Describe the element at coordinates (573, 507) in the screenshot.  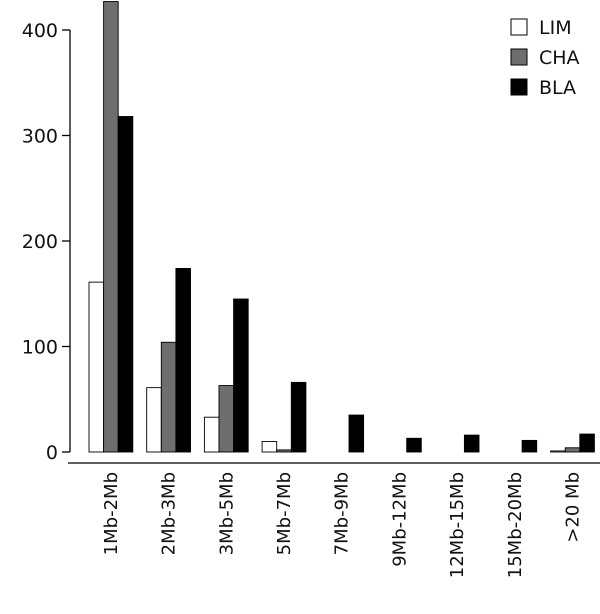
I see `x-category-label: >20 Mb` at that location.